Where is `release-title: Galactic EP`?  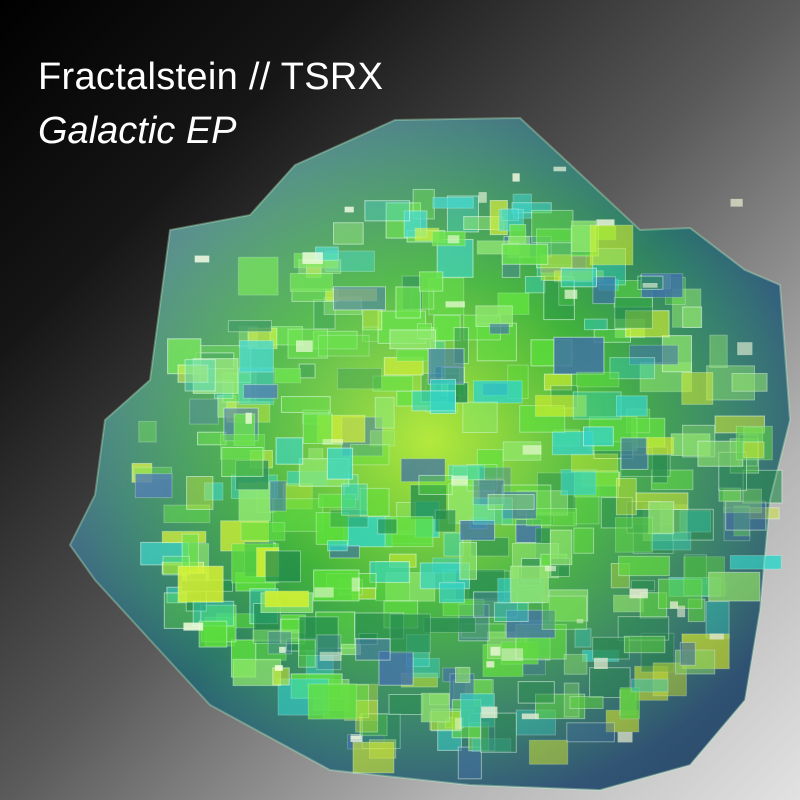
release-title: Galactic EP is located at coordinates (137, 131).